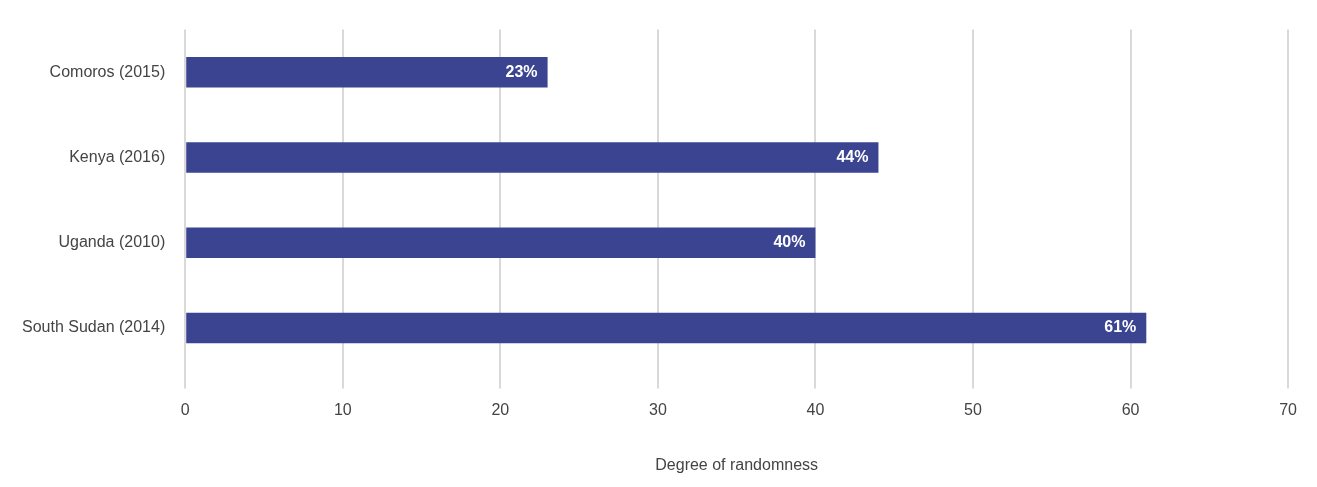  I want to click on x-axis-title: Degree of randomness, so click(737, 464).